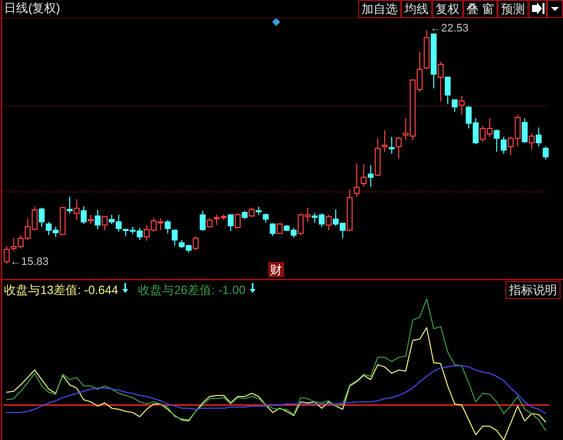 Image resolution: width=563 pixels, height=440 pixels. I want to click on text: 预测, so click(513, 9).